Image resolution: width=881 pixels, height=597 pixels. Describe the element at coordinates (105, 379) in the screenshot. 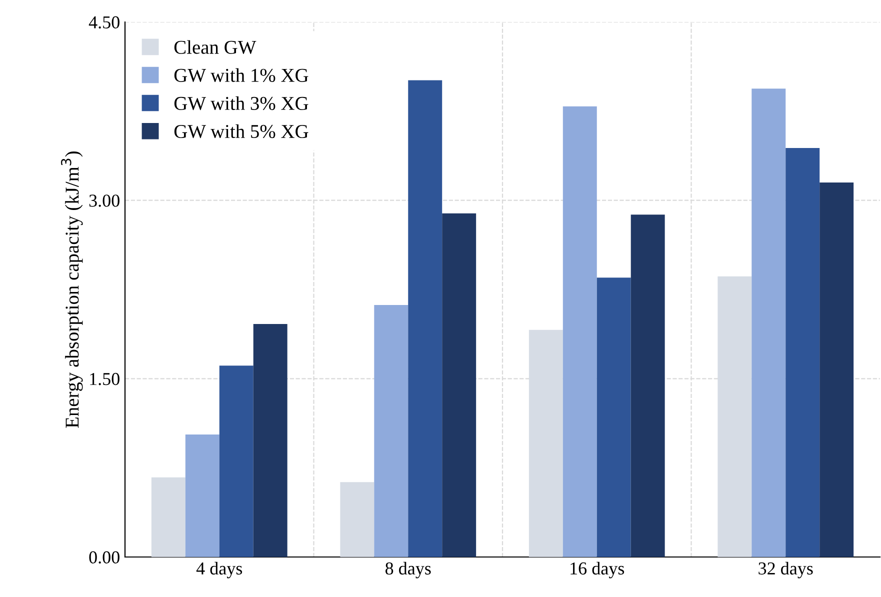

I see `y-tick-label: 1.50` at that location.